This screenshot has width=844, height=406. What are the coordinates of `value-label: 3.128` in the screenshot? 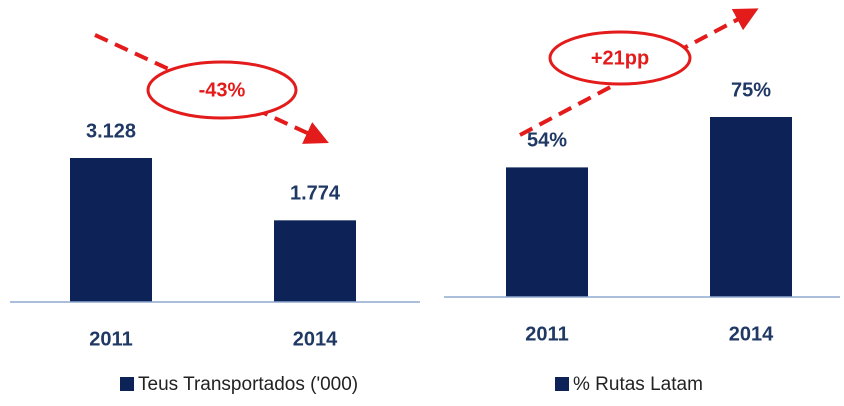 It's located at (111, 131).